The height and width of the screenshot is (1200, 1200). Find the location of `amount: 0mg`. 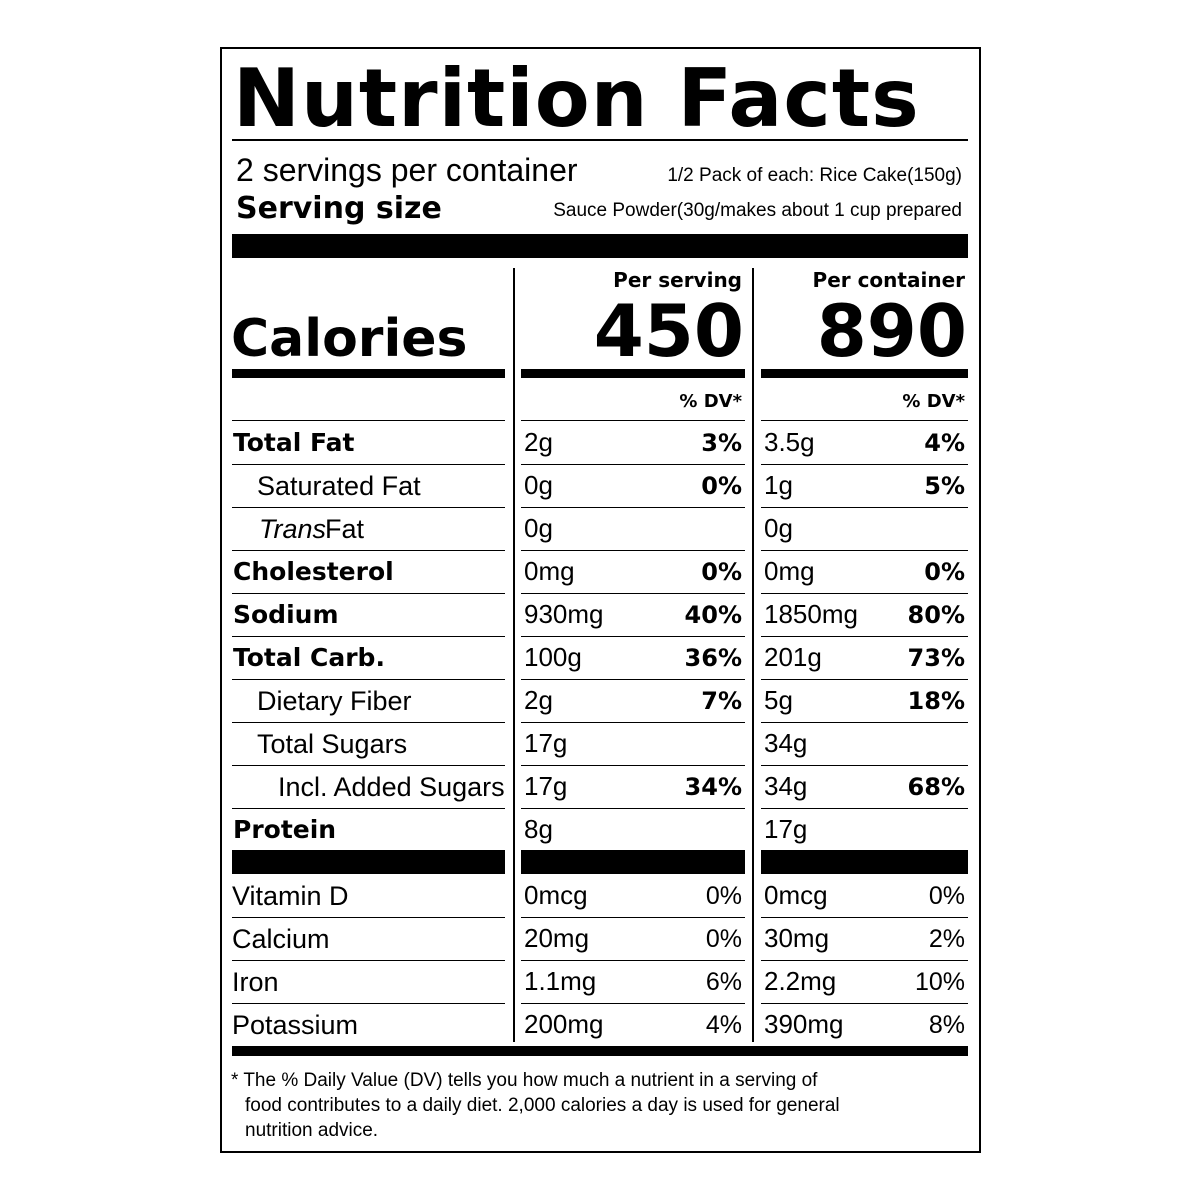

amount: 0mg is located at coordinates (549, 571).